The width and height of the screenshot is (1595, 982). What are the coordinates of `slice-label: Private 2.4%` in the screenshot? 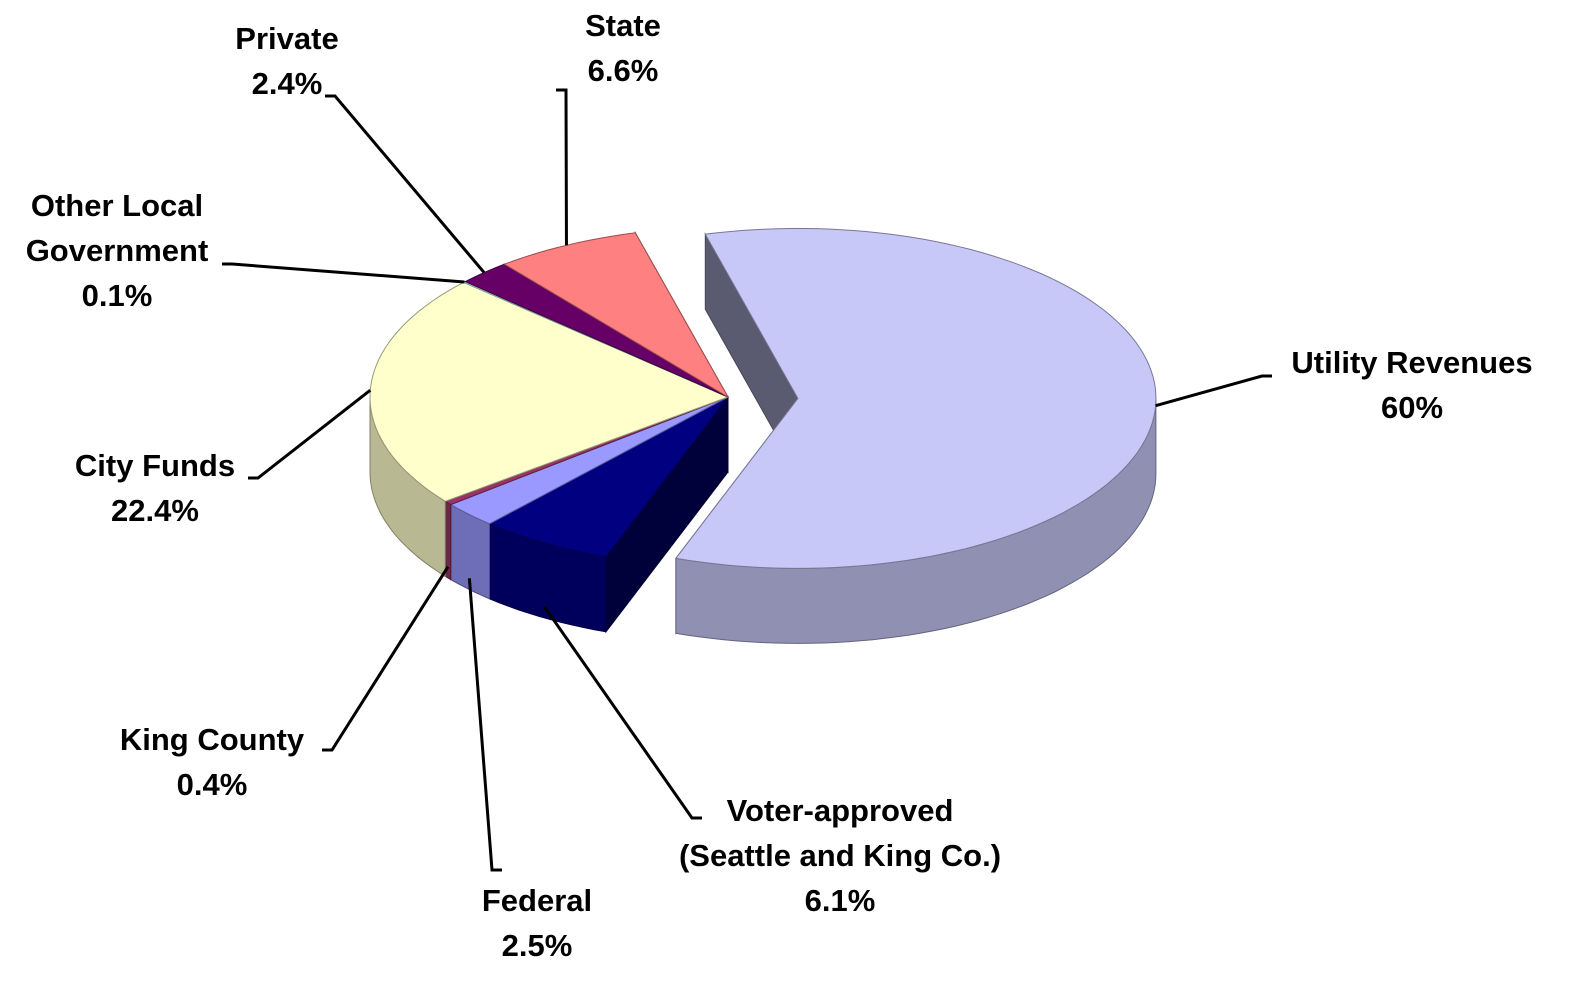 It's located at (287, 61).